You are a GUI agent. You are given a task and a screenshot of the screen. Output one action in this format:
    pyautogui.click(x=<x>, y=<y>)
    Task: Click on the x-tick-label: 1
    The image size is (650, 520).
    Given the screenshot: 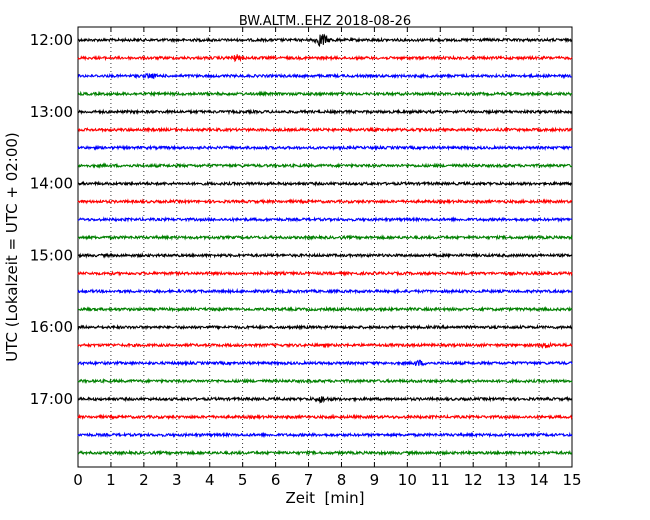 What is the action you would take?
    pyautogui.click(x=111, y=480)
    